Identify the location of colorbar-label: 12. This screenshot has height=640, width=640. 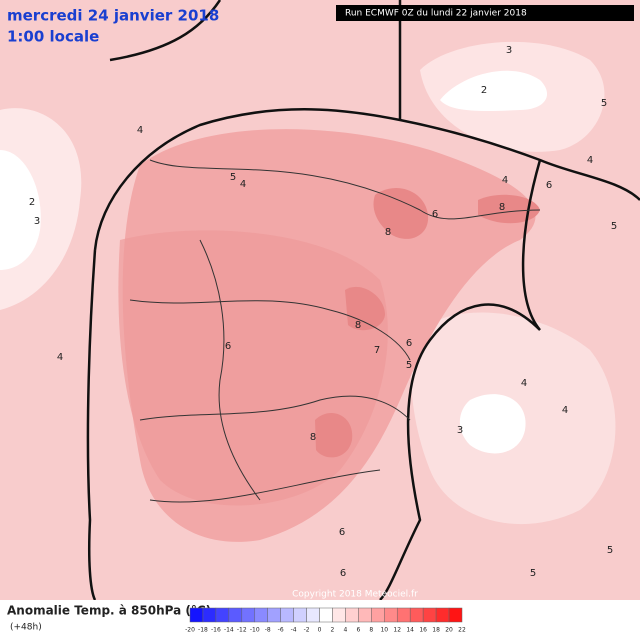
(397, 630).